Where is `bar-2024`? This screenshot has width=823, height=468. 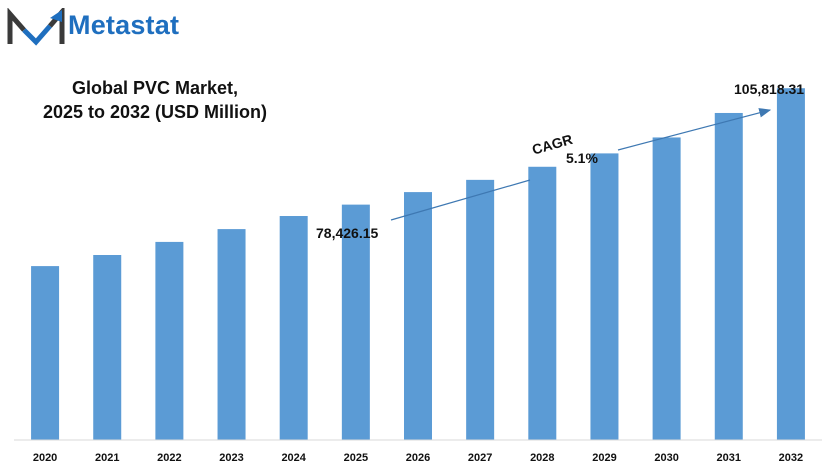
bar-2024 is located at coordinates (293, 328).